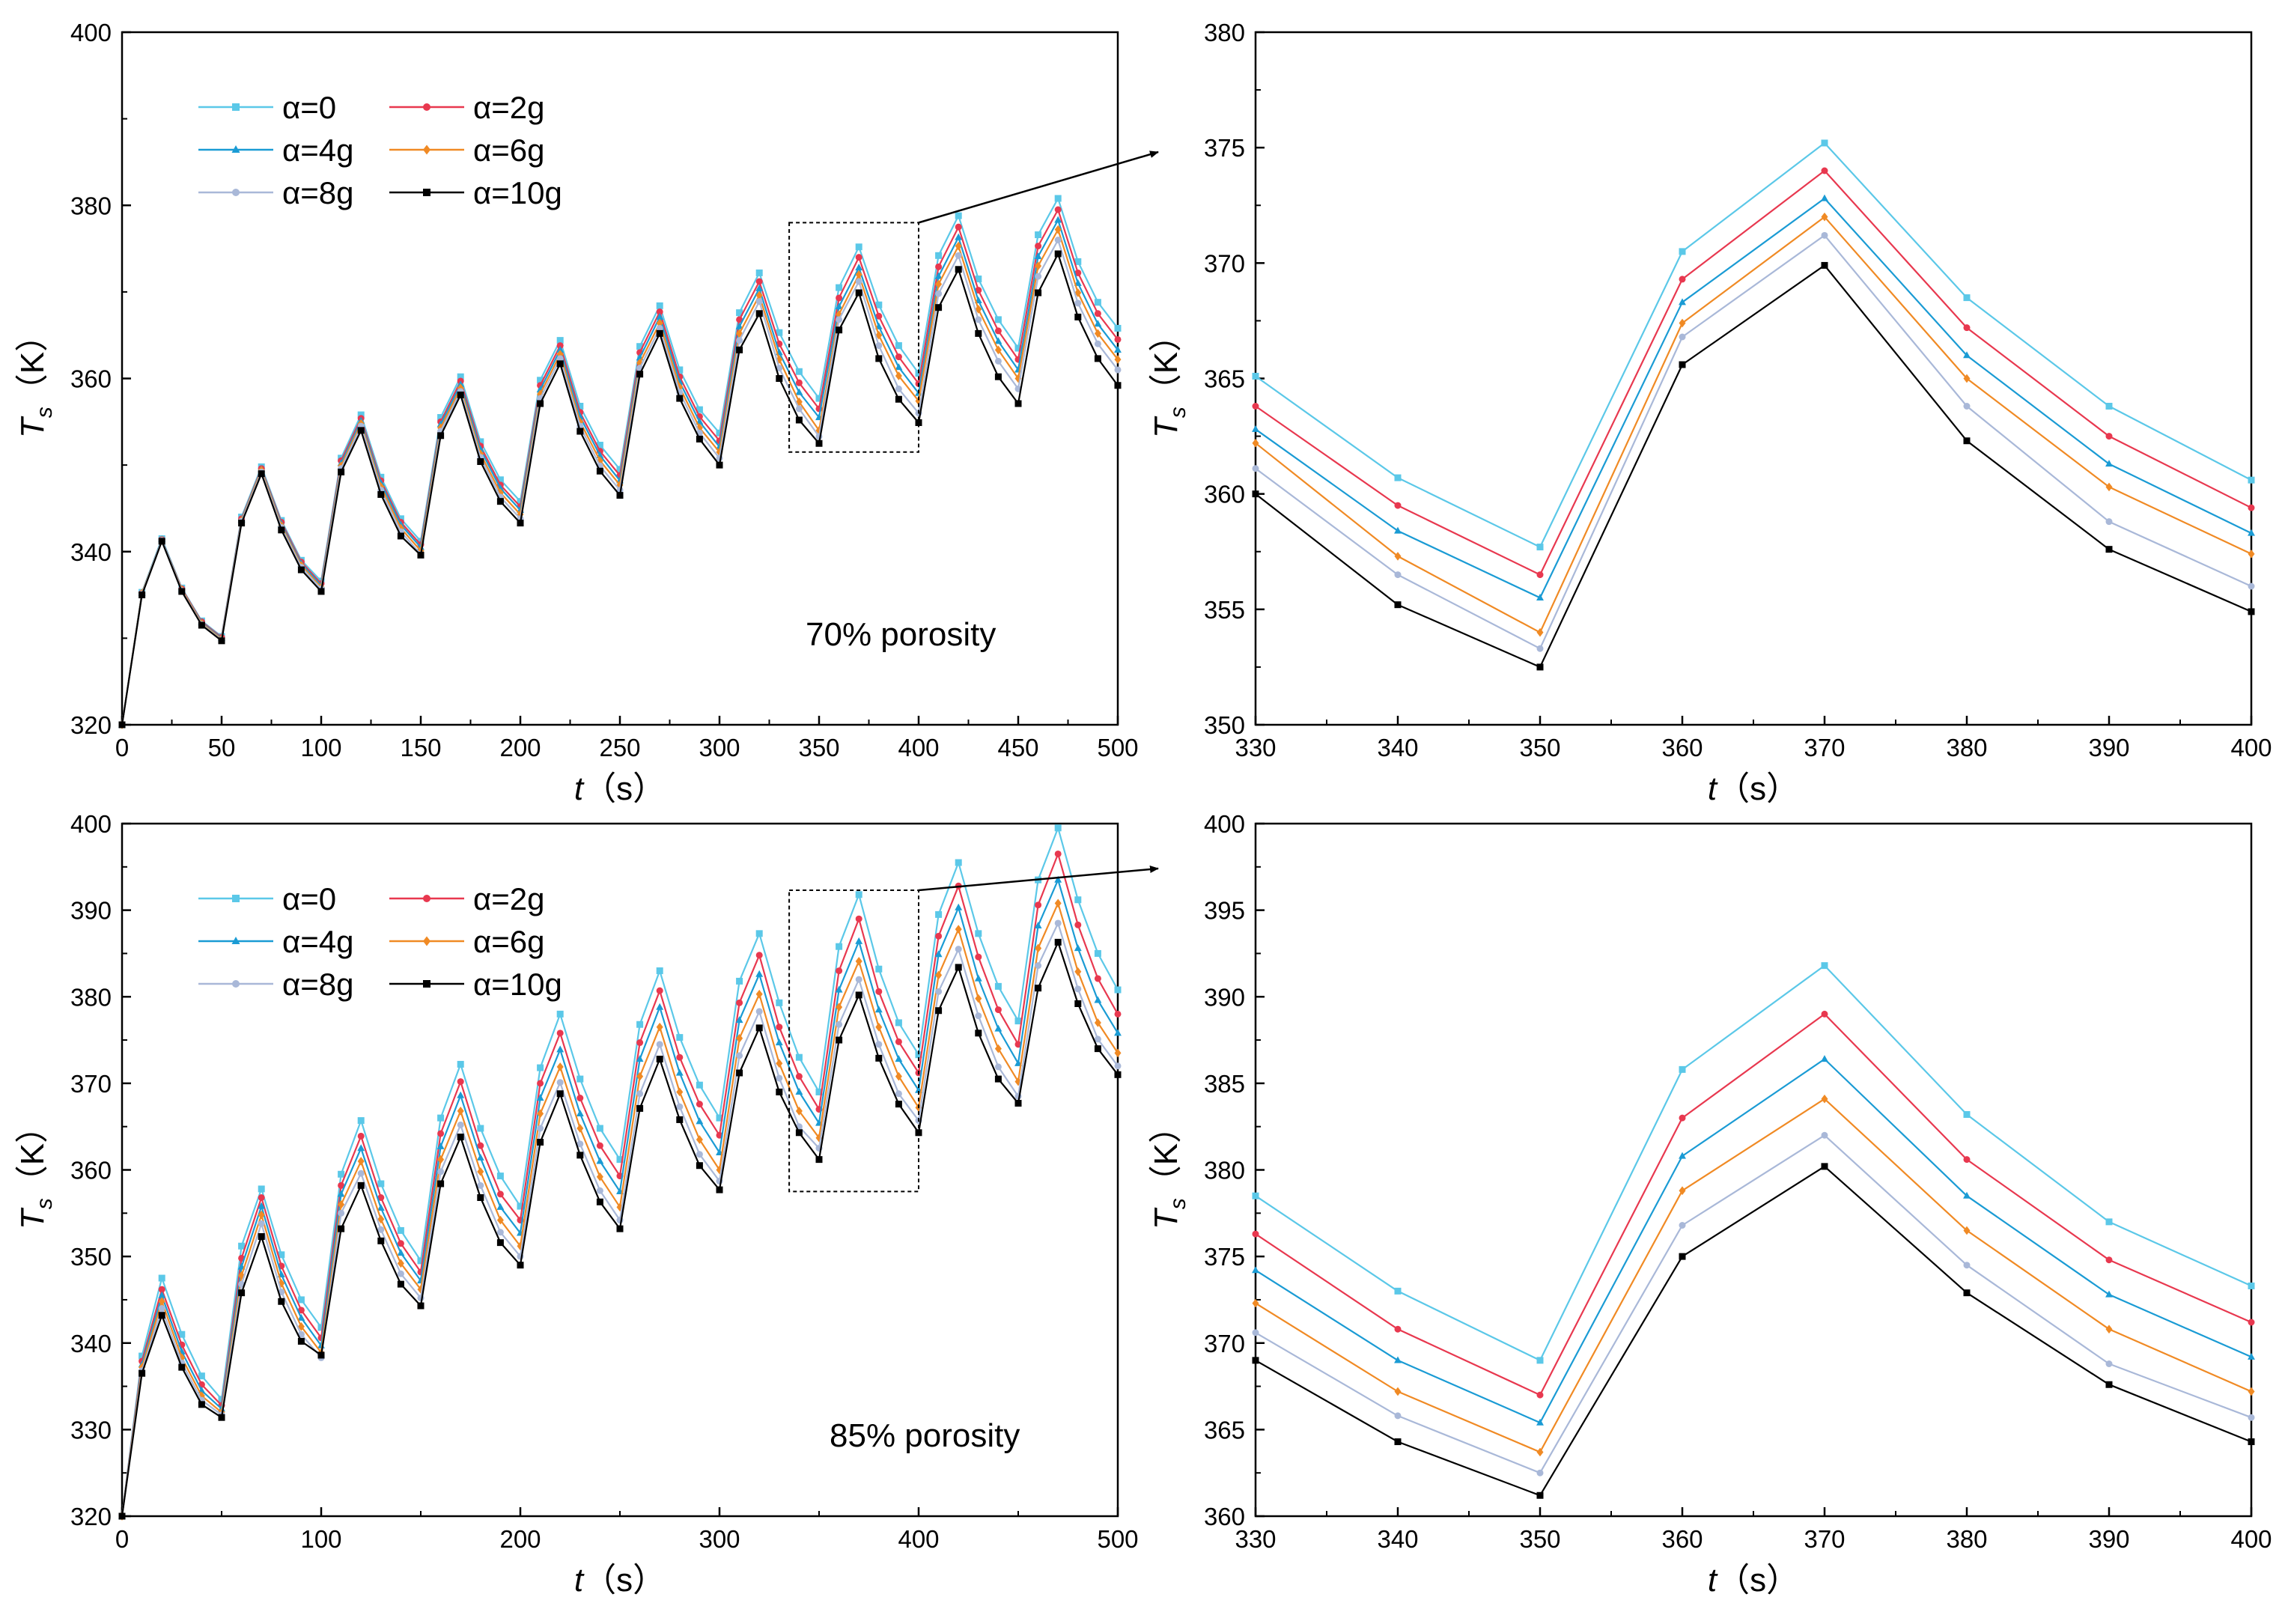  I want to click on y-tick-label: 350, so click(91, 1257).